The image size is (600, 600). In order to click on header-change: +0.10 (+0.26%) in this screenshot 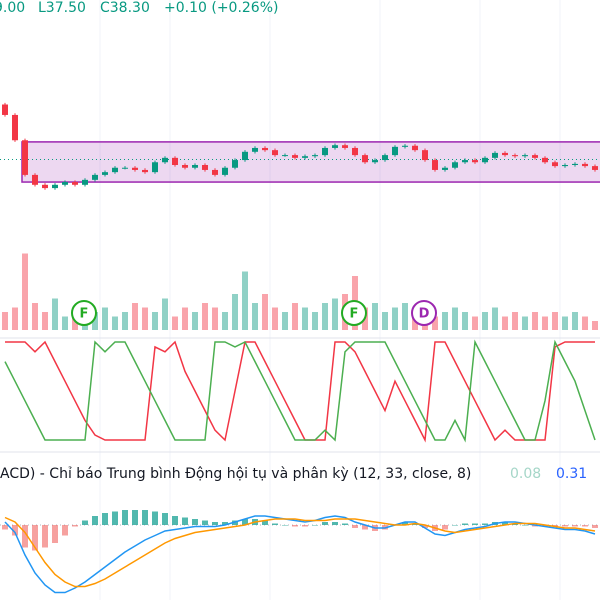, I will do `click(221, 8)`.